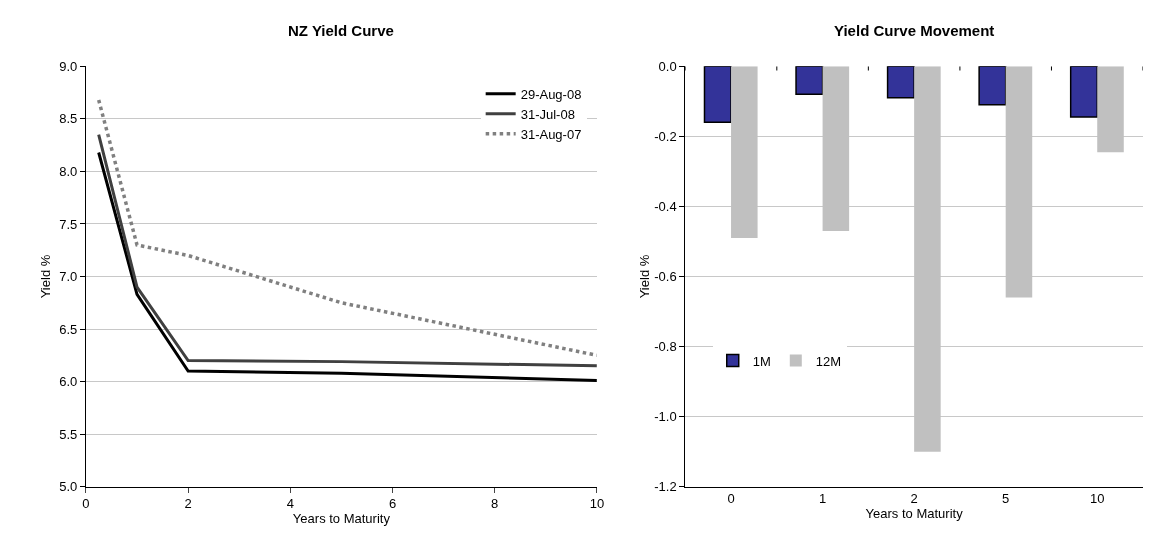  What do you see at coordinates (68, 434) in the screenshot?
I see `y-tick-label: 5.5` at bounding box center [68, 434].